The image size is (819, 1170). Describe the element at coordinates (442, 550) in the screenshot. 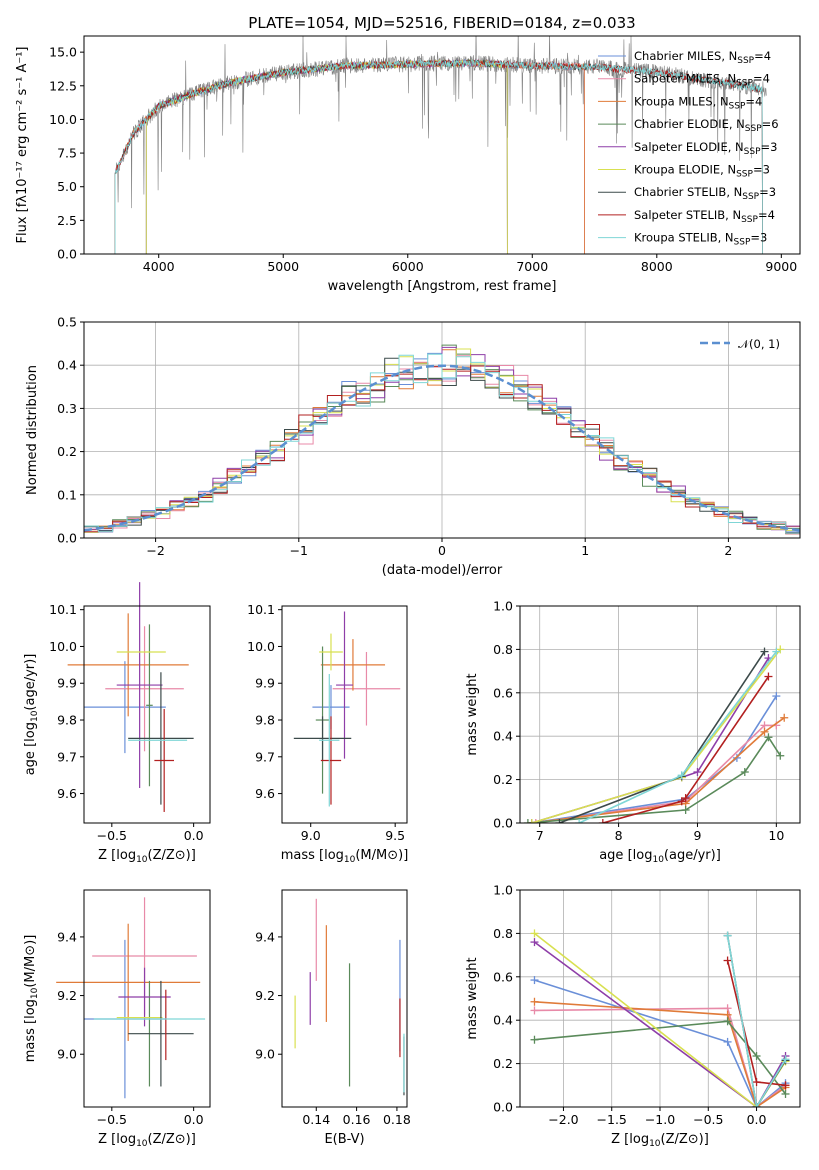

I see `x-tick-label: 0` at that location.